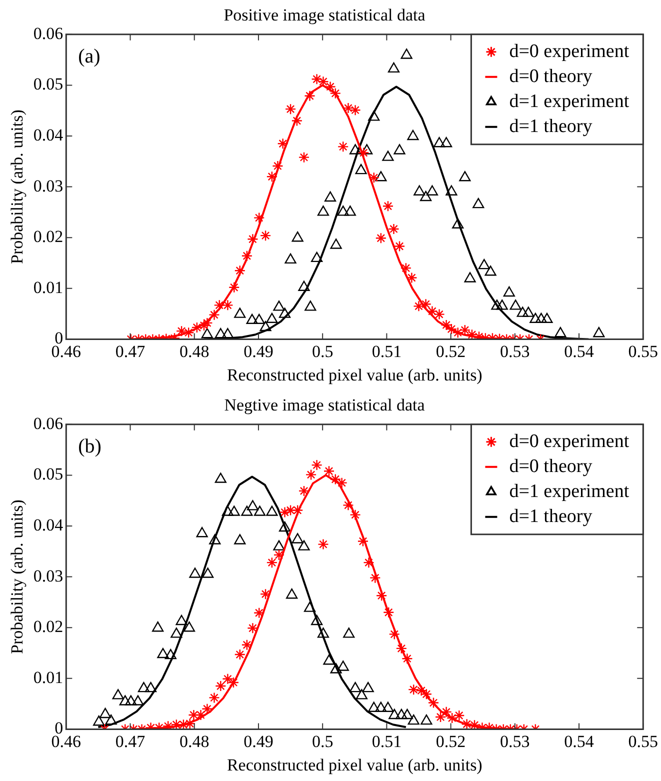 The image size is (661, 781). Describe the element at coordinates (569, 101) in the screenshot. I see `legend-label: d=1 experiment` at that location.